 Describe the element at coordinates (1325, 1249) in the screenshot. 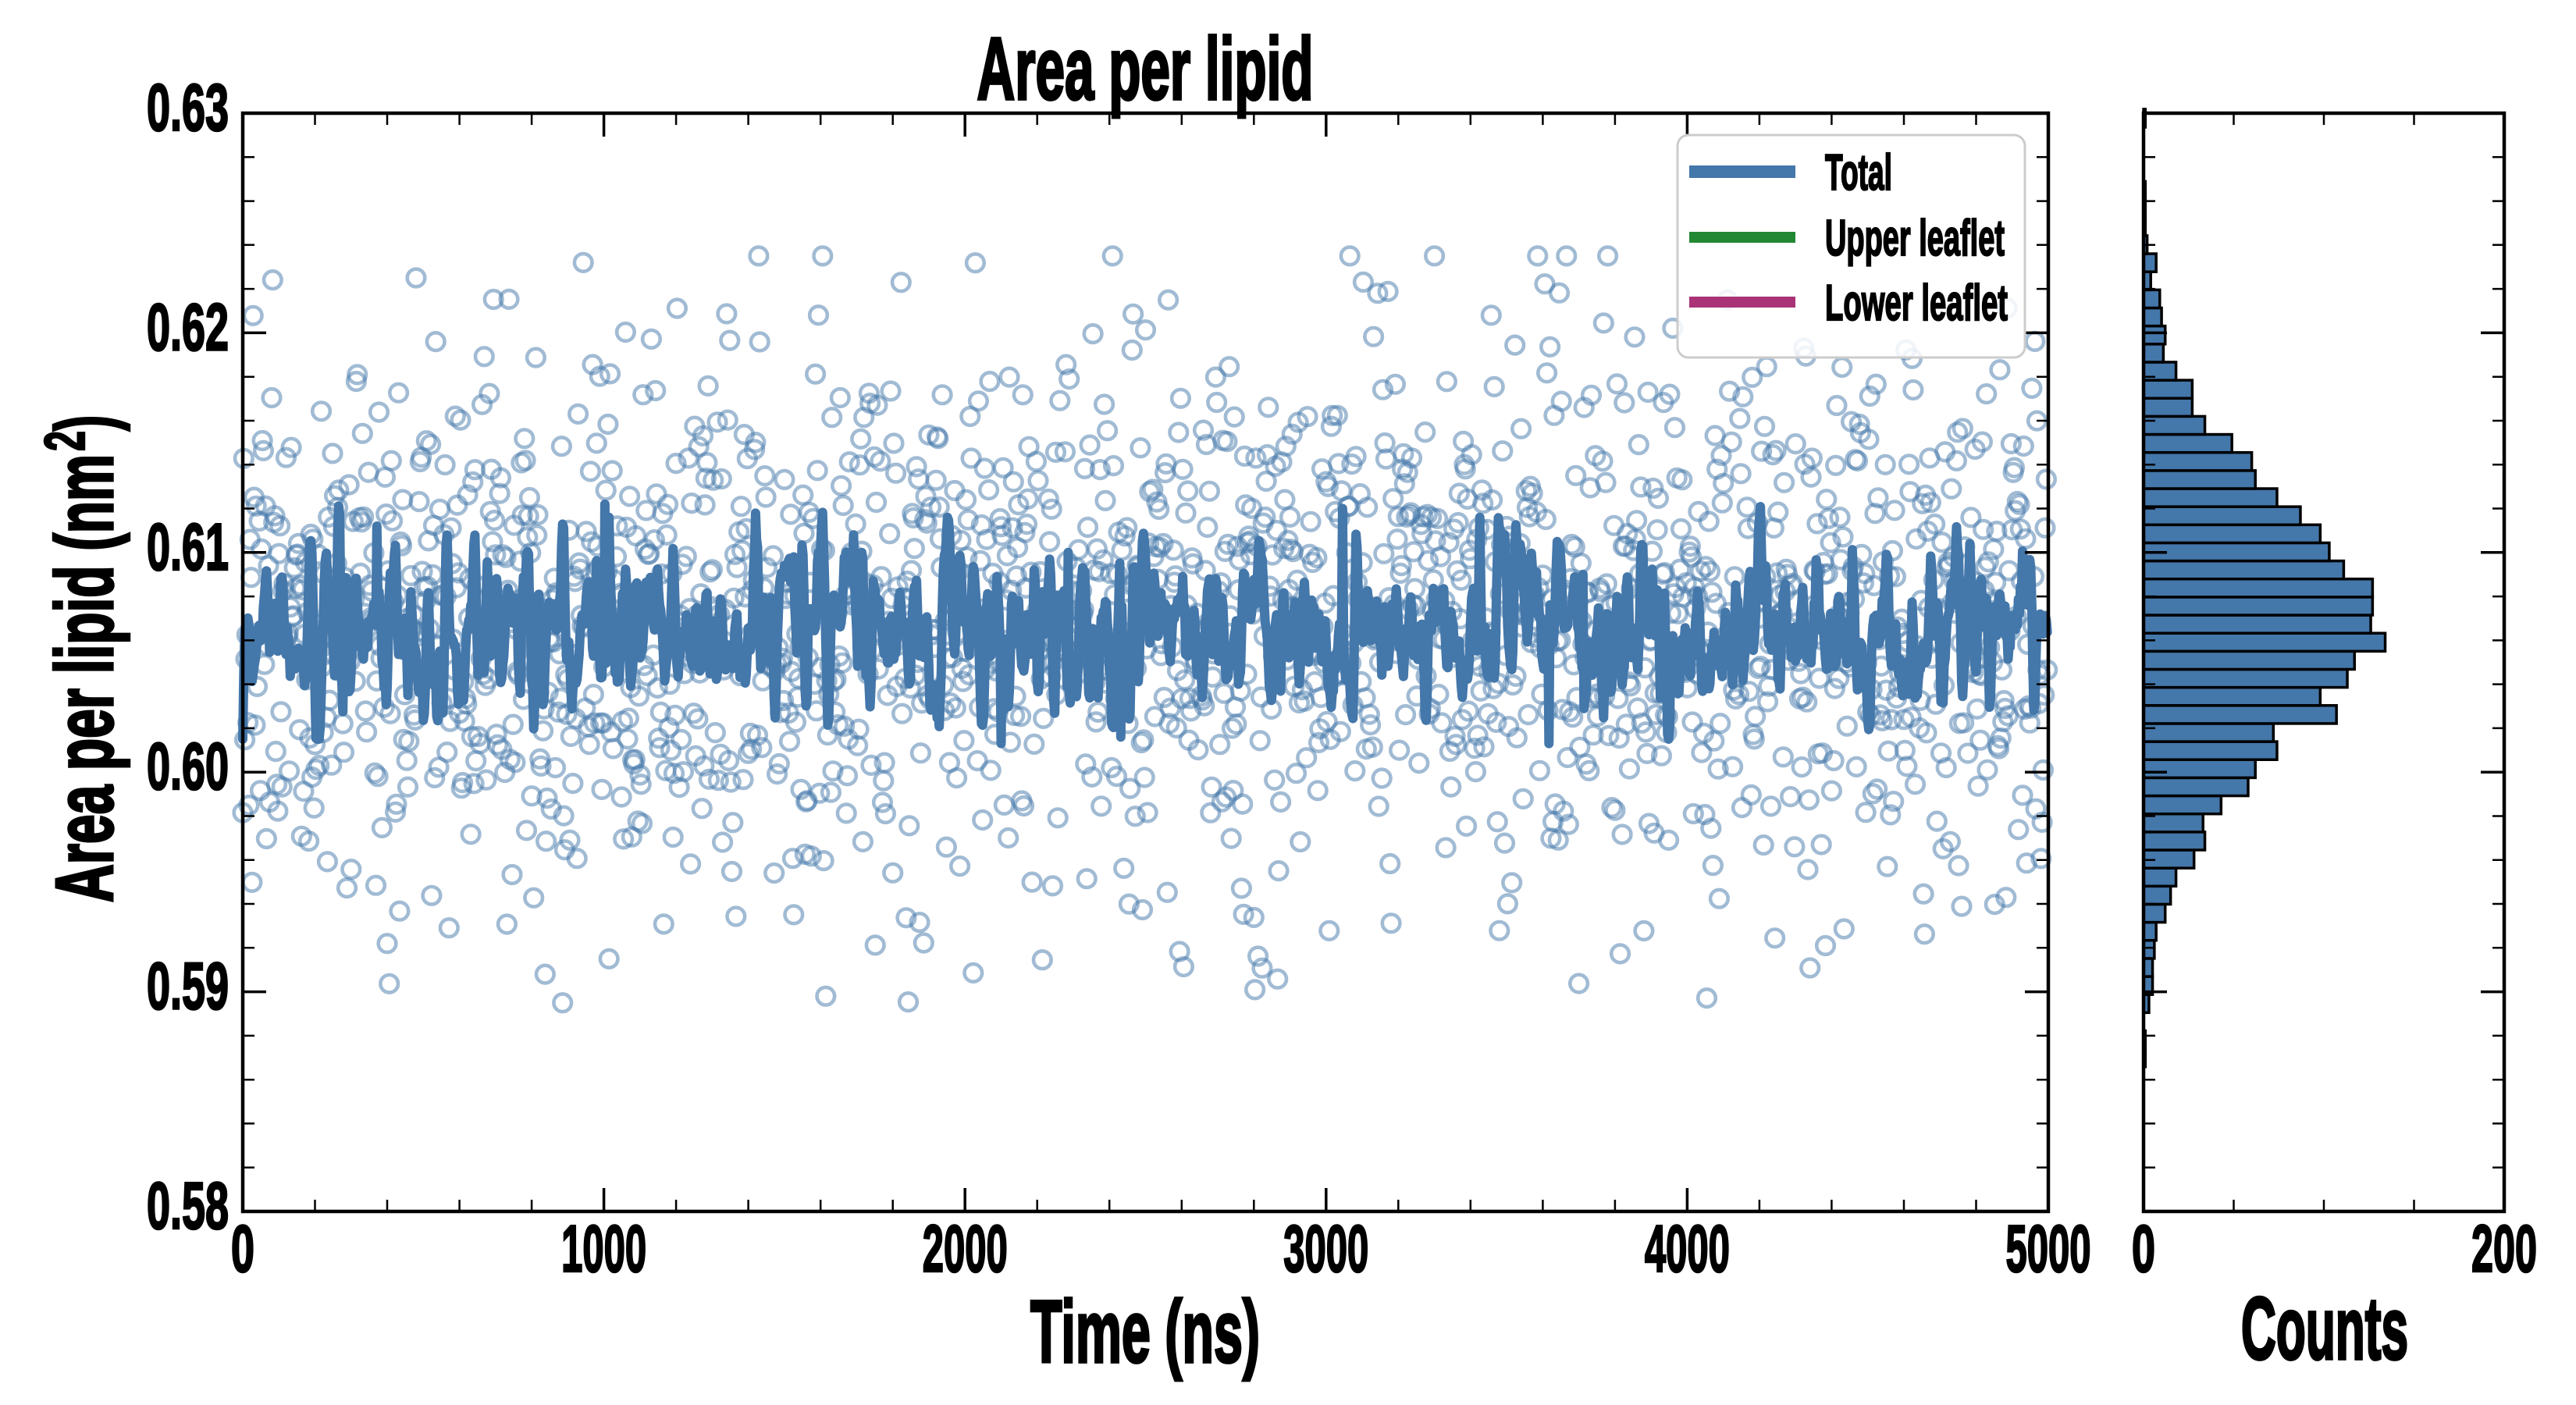

I see `svg-text: 3000` at that location.